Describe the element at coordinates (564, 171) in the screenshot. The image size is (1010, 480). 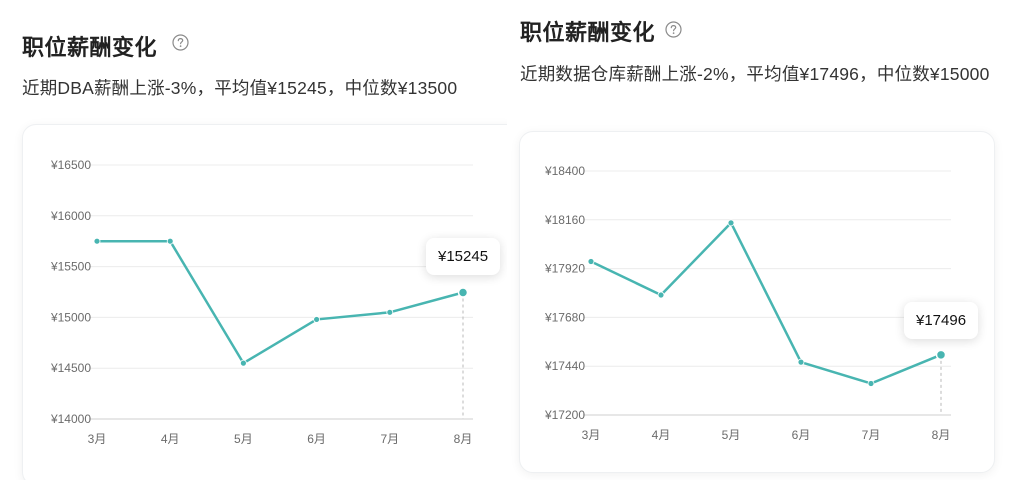
I see `y-tick-label: ¥18400` at that location.